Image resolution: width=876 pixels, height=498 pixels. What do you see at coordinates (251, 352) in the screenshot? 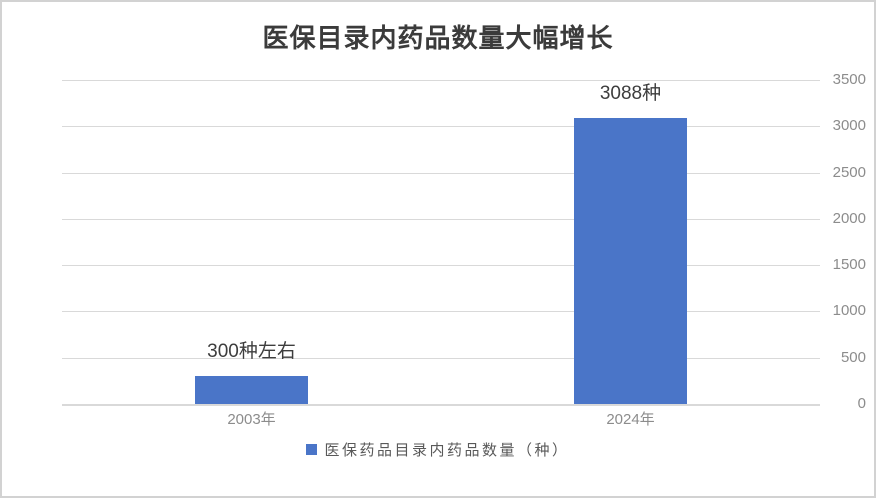
I see `data-label: 300种左右` at bounding box center [251, 352].